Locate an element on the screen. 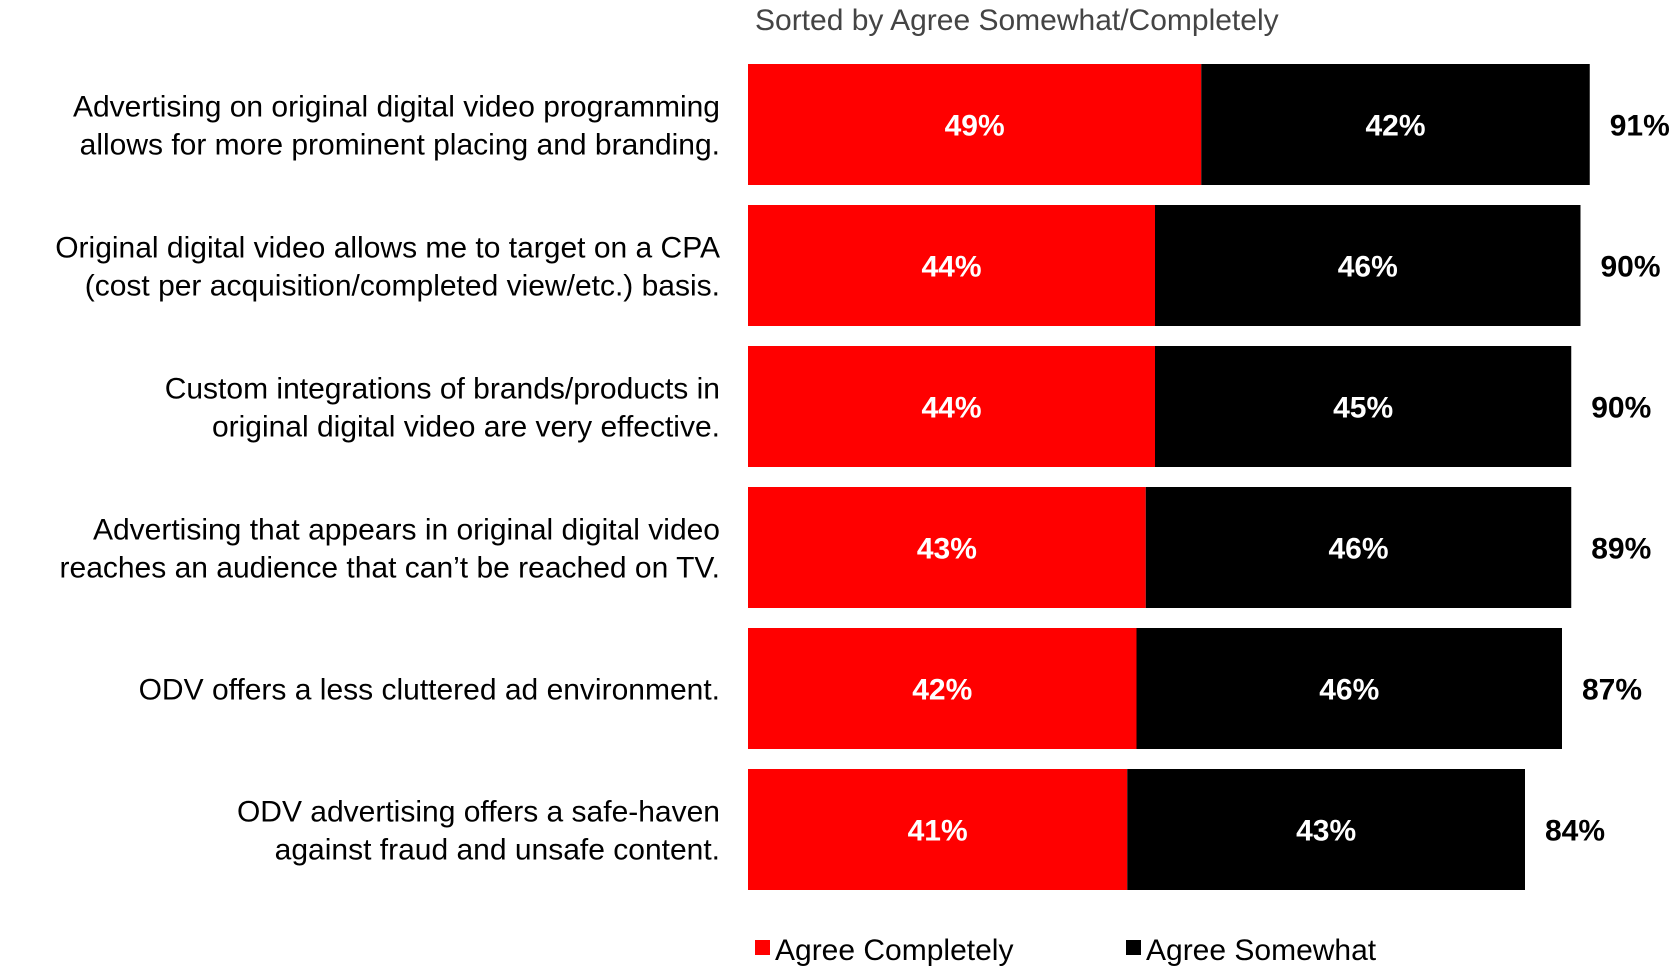 Image resolution: width=1675 pixels, height=973 pixels. total-label: 87% is located at coordinates (1612, 690).